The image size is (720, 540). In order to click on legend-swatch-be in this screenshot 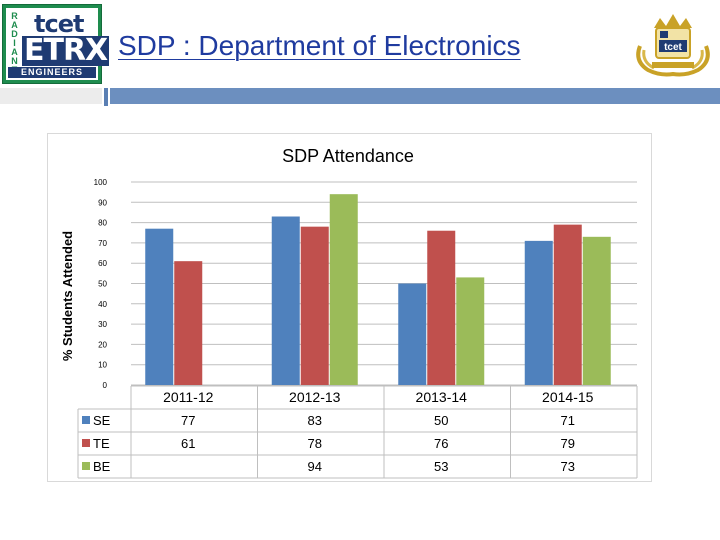, I will do `click(86, 466)`.